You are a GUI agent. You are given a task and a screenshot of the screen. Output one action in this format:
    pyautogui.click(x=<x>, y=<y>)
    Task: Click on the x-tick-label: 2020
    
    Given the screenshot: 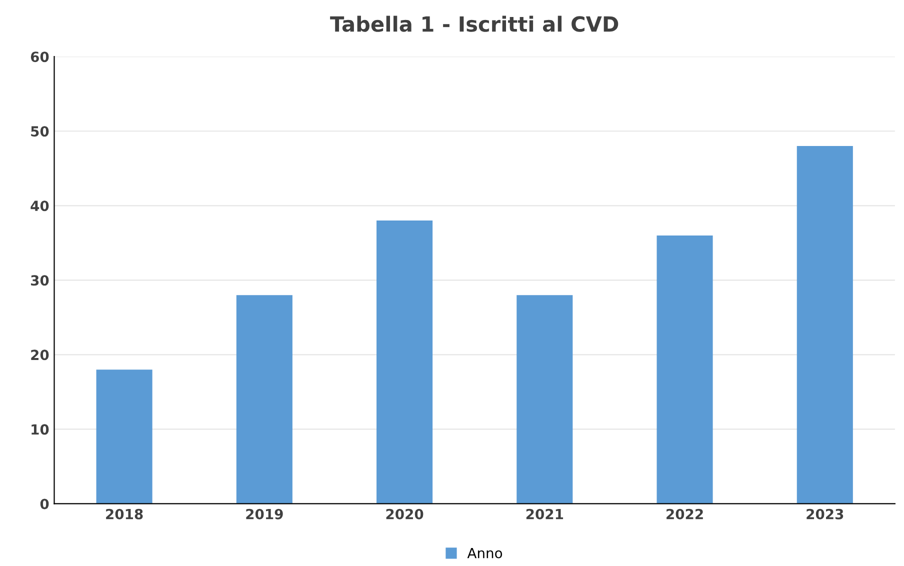 What is the action you would take?
    pyautogui.click(x=405, y=514)
    